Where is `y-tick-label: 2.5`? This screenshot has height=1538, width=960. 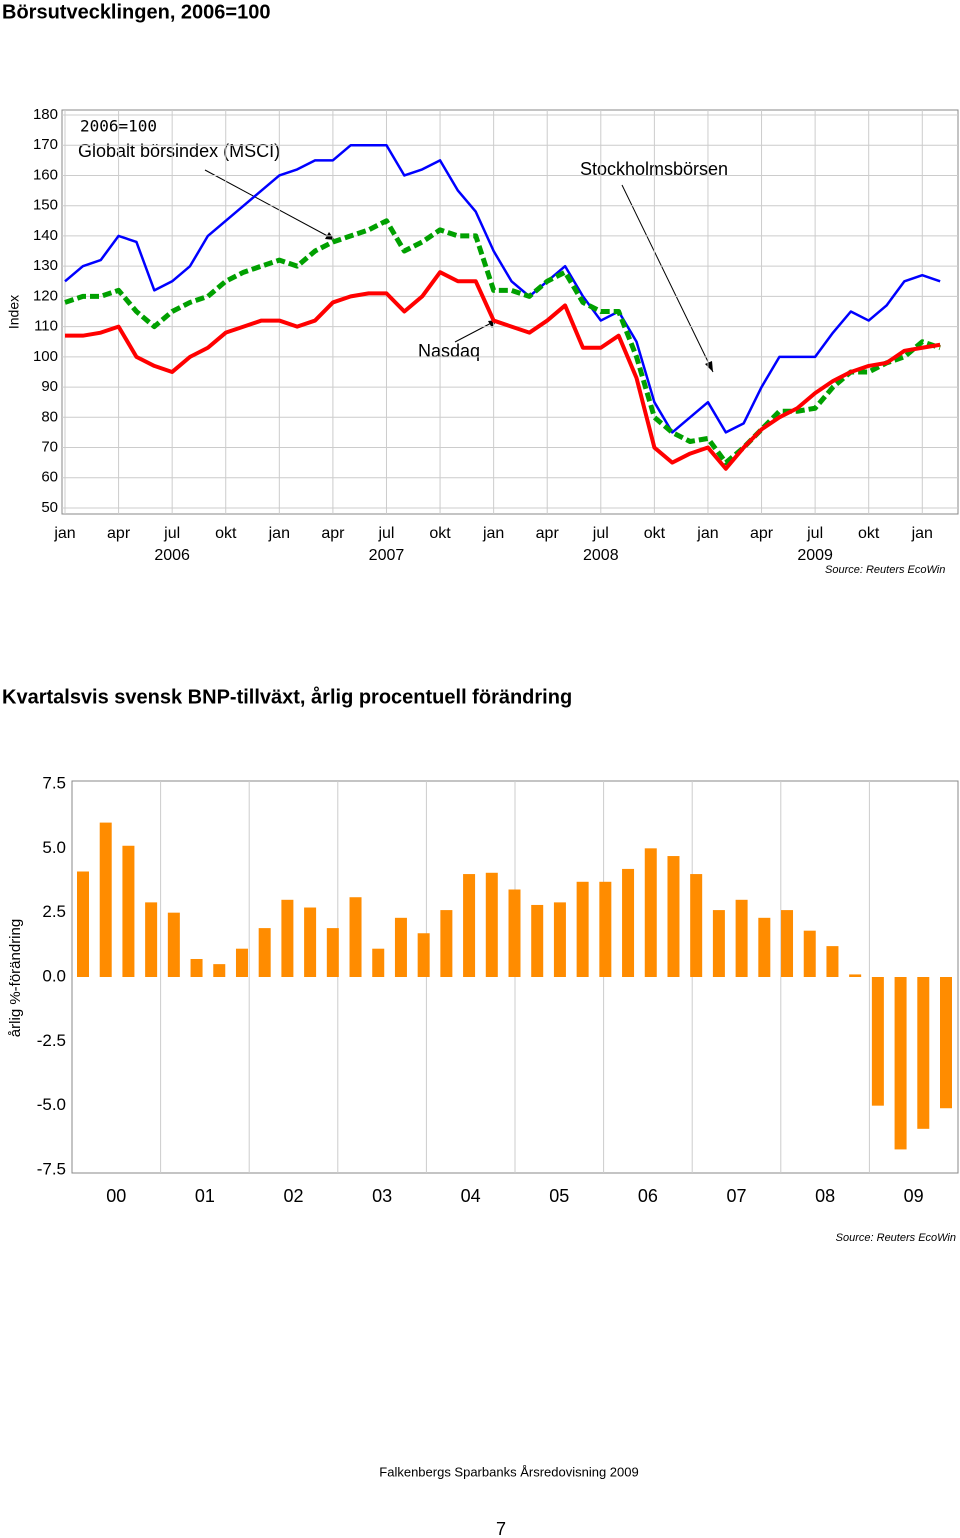
y-tick-label: 2.5 is located at coordinates (54, 911).